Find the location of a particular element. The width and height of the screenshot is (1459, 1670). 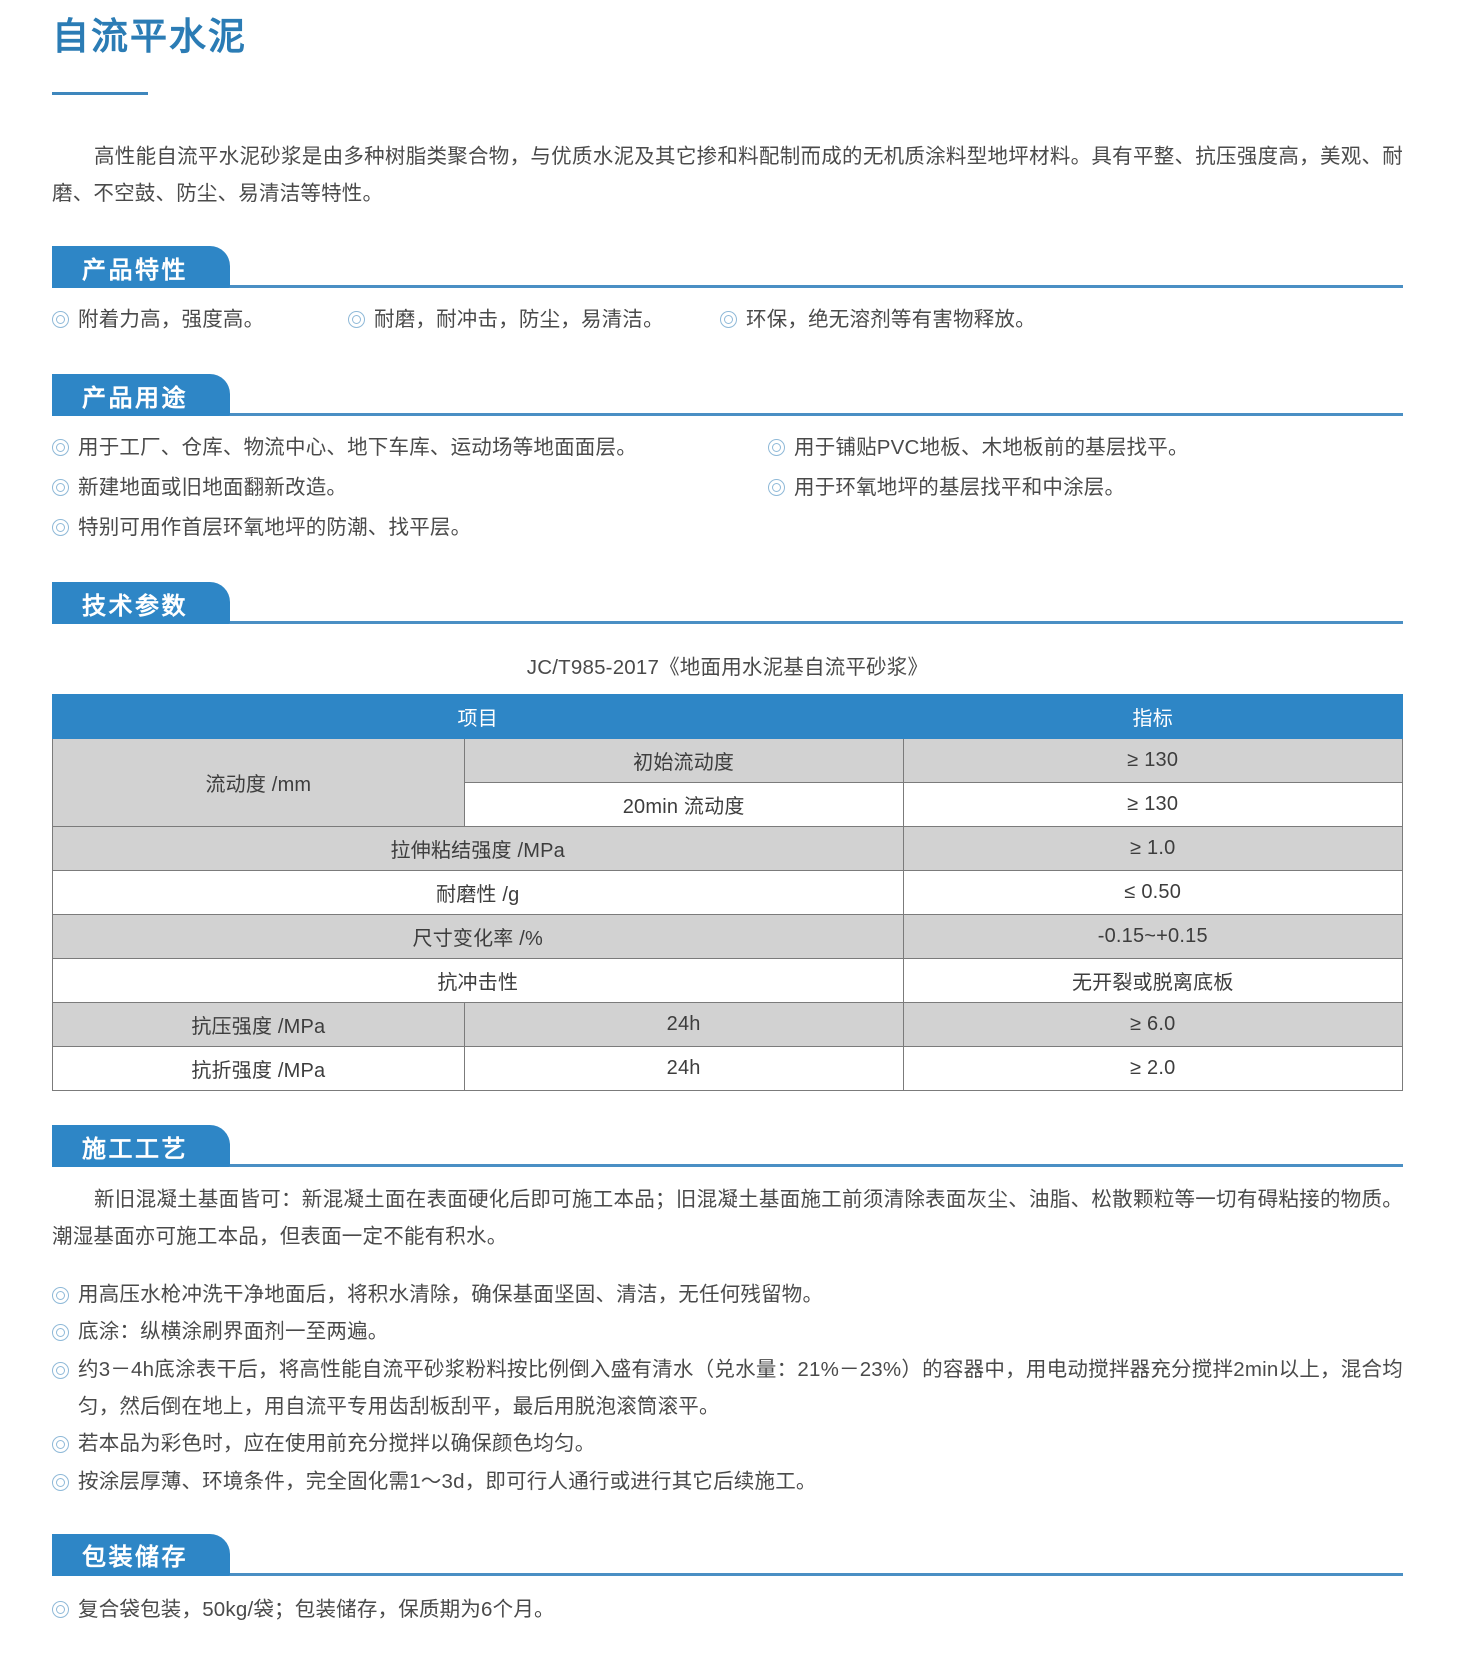

table-row: 拉伸粘结强度 /MPa ≥ 1.0 is located at coordinates (727, 849).